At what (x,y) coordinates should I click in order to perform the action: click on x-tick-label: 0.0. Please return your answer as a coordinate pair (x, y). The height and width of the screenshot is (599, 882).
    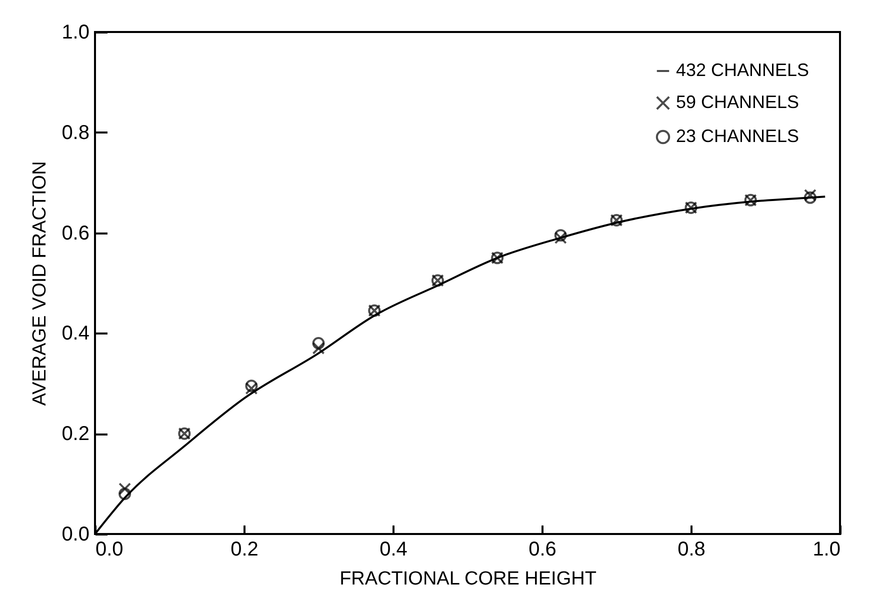
    Looking at the image, I should click on (110, 549).